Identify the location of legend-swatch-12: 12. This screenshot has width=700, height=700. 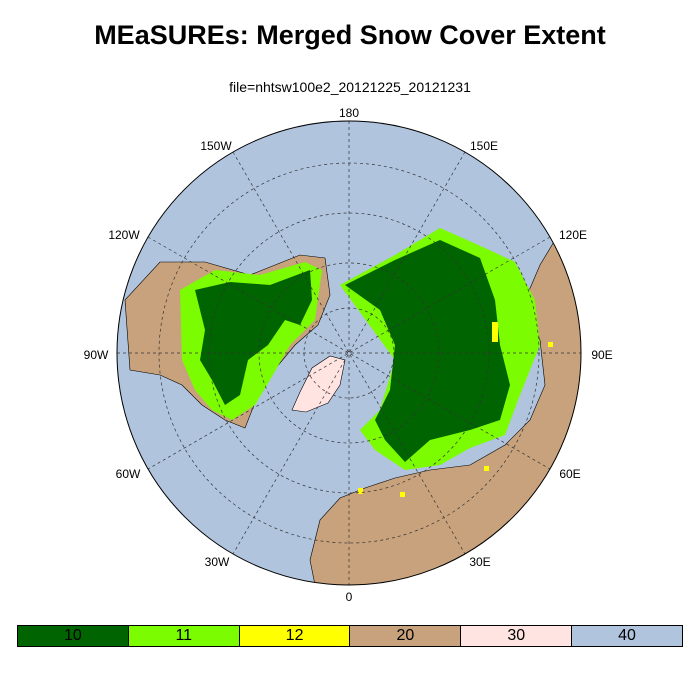
(295, 636).